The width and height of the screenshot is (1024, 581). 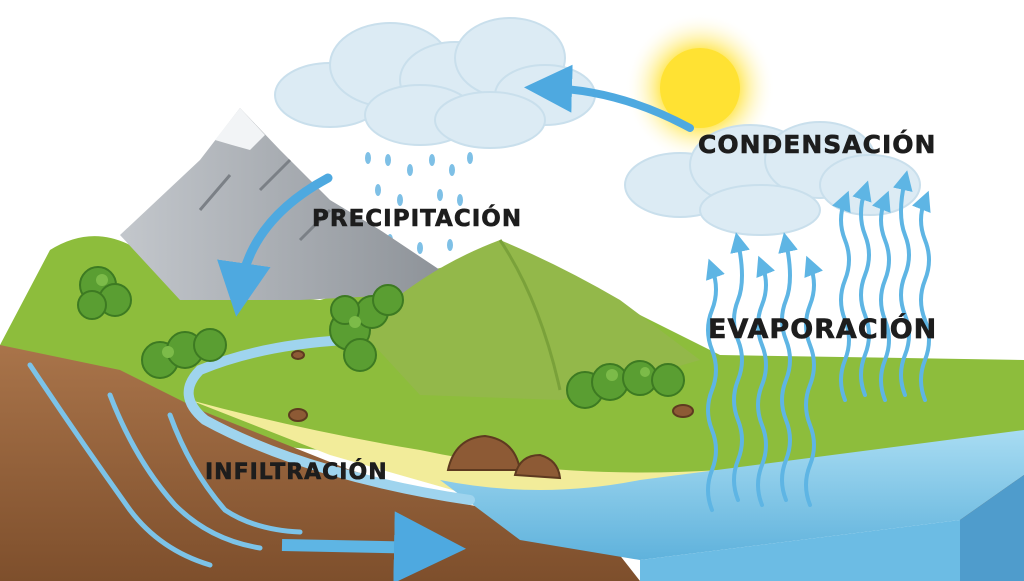 I want to click on infiltration-channels, so click(x=165, y=465).